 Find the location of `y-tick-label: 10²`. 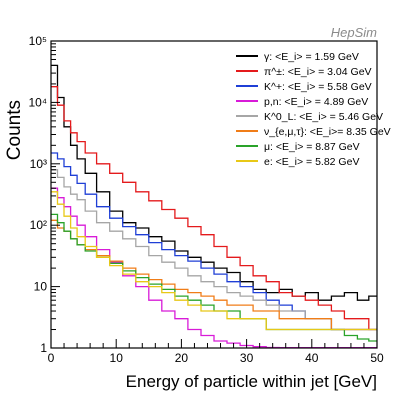

y-tick-label: 10² is located at coordinates (38, 225).